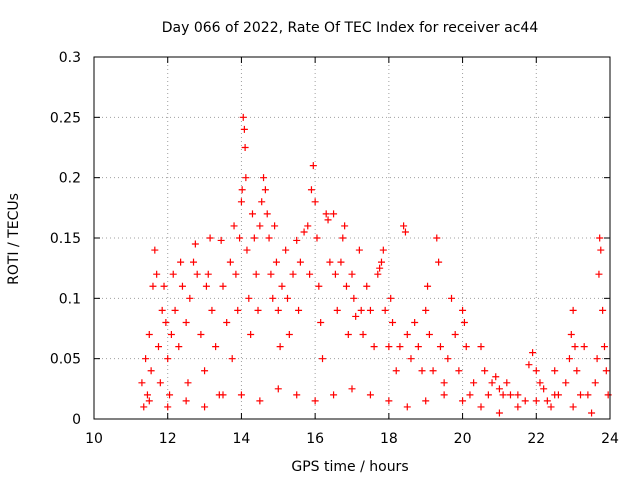 The width and height of the screenshot is (640, 480). I want to click on x-tick-label: 10, so click(94, 439).